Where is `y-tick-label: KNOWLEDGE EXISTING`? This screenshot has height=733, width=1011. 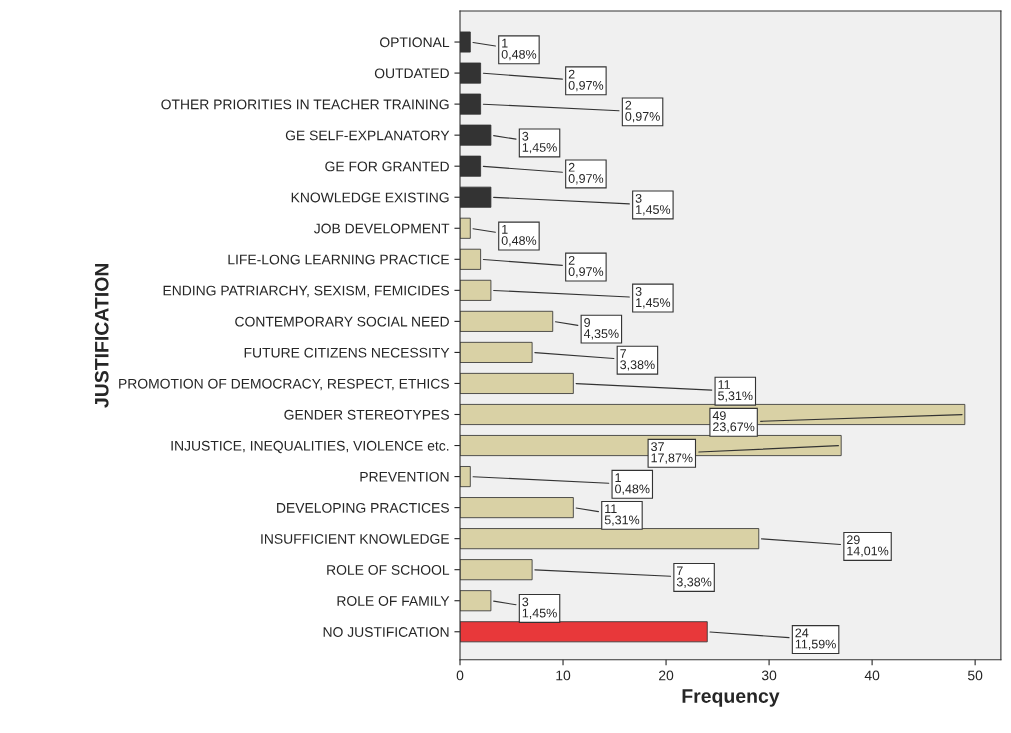
y-tick-label: KNOWLEDGE EXISTING is located at coordinates (370, 197).